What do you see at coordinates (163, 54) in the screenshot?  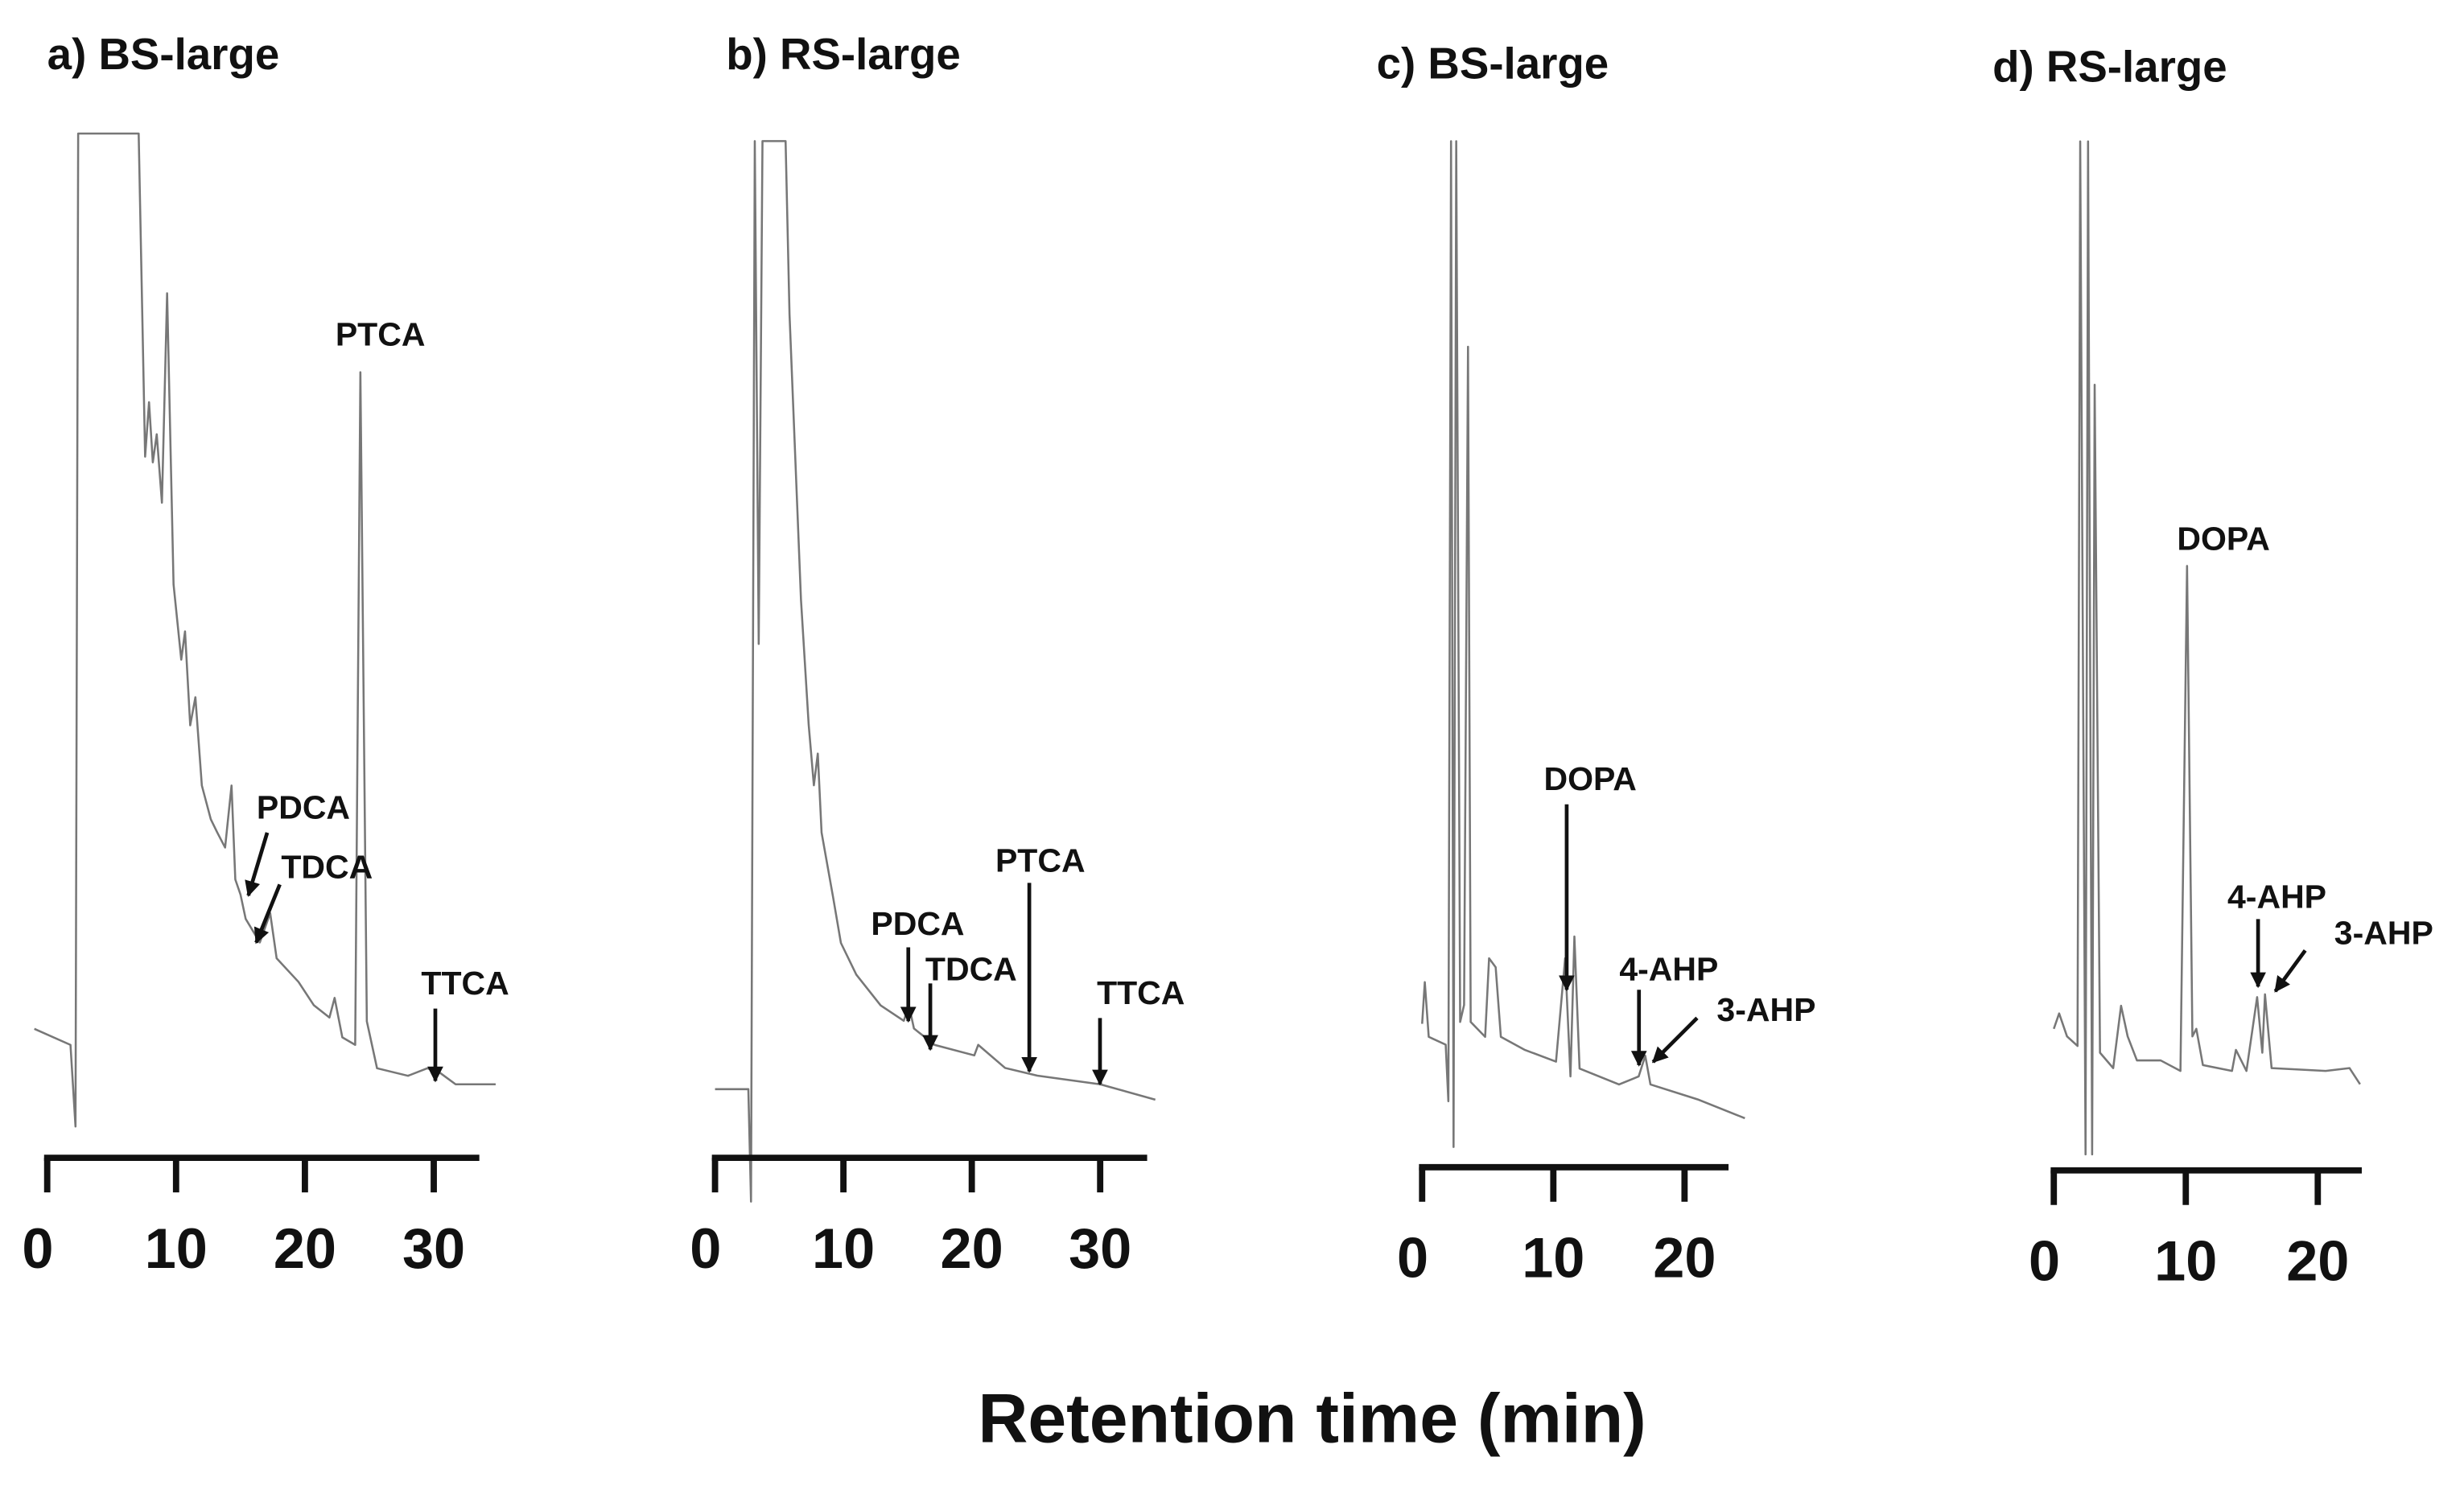 I see `panel-title: a) BS-large` at bounding box center [163, 54].